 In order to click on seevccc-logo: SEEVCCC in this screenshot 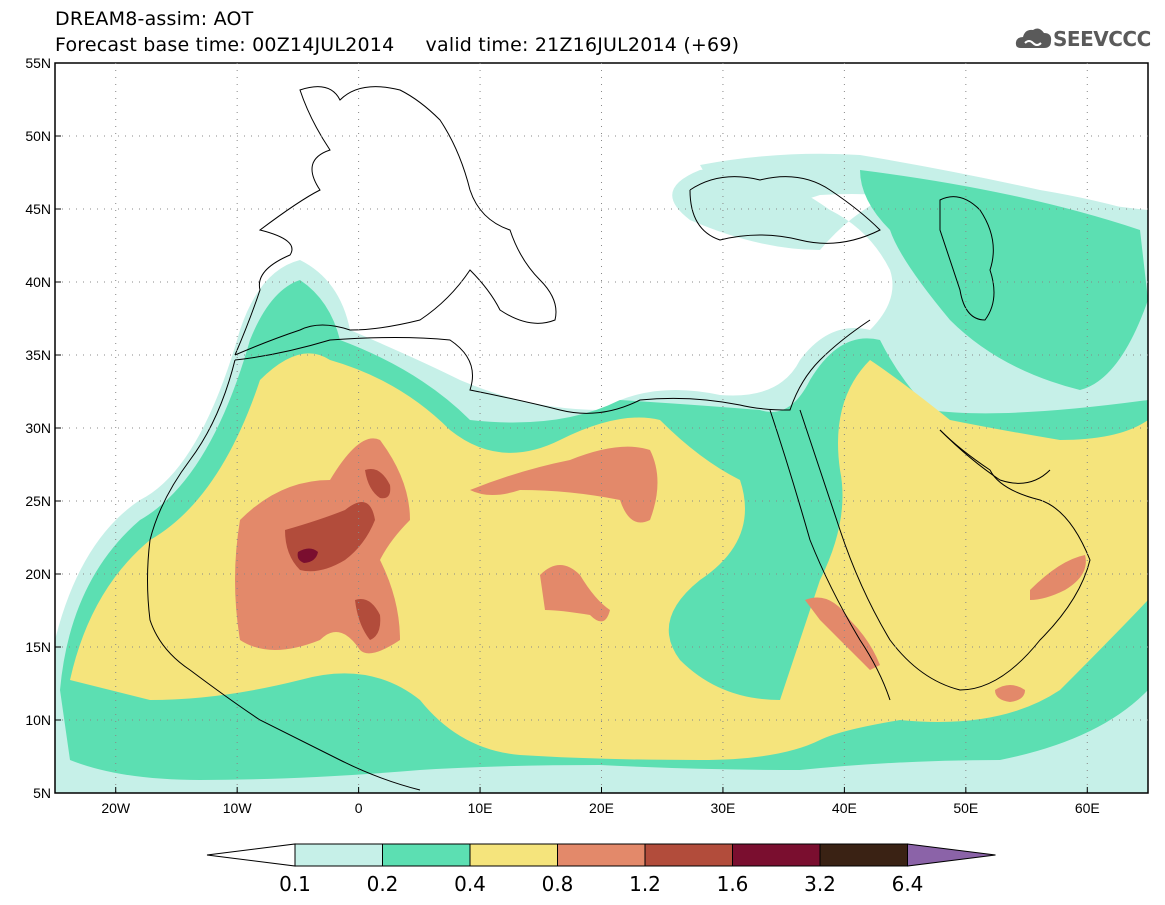, I will do `click(1085, 39)`.